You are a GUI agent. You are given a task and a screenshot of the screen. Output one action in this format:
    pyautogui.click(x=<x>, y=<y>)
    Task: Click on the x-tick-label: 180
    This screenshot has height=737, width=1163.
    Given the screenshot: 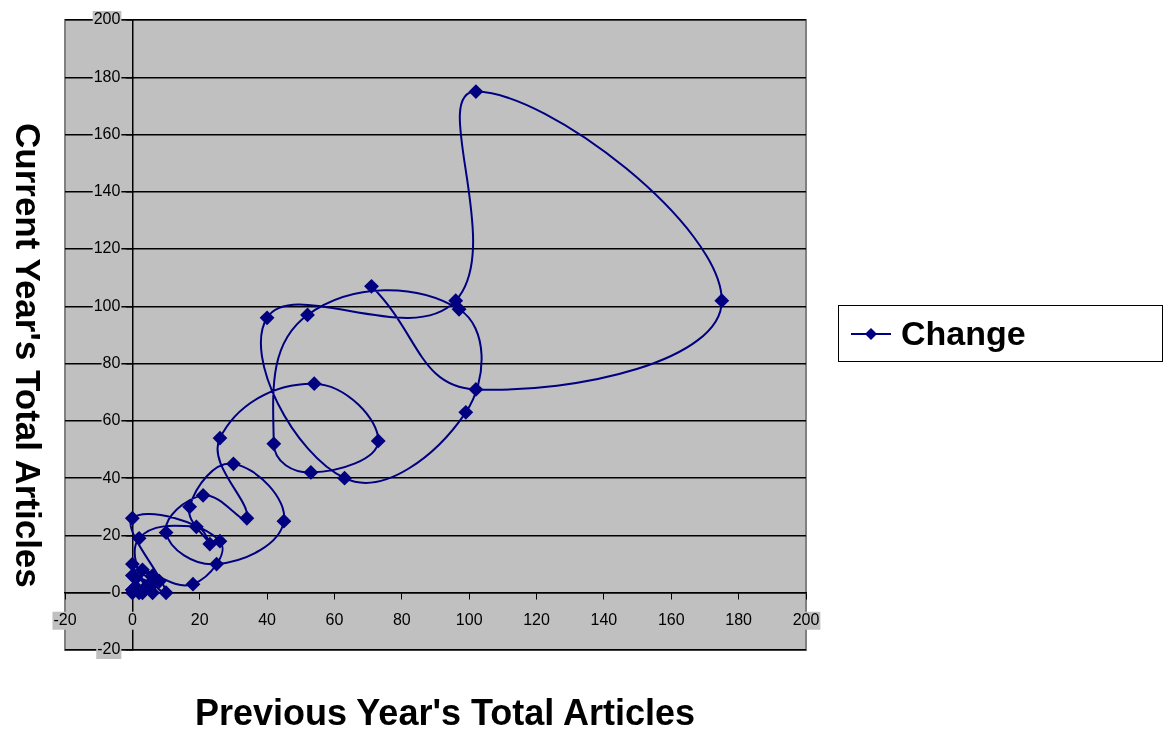 What is the action you would take?
    pyautogui.click(x=739, y=620)
    